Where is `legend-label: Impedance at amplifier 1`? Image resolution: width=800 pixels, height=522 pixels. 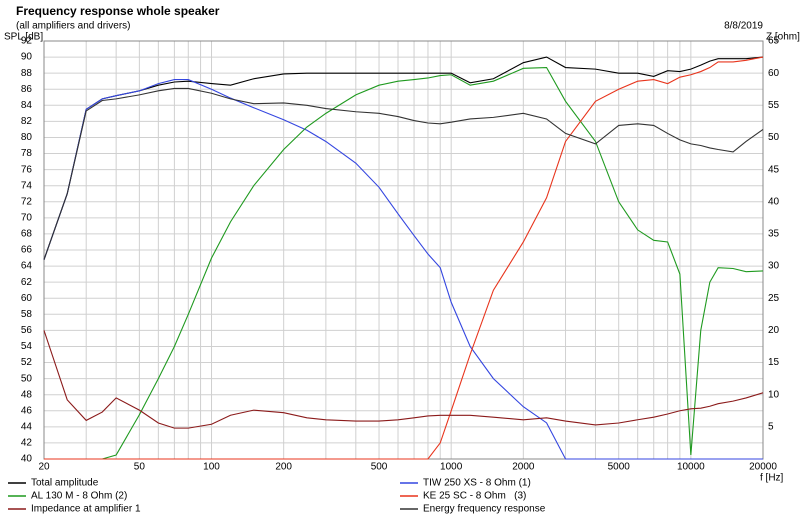 legend-label: Impedance at amplifier 1 is located at coordinates (86, 509).